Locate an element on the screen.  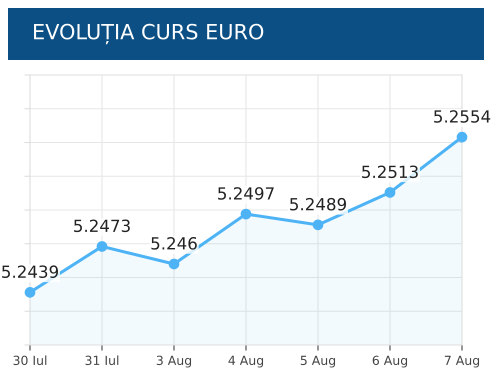
data-label: 5.2439 is located at coordinates (30, 271).